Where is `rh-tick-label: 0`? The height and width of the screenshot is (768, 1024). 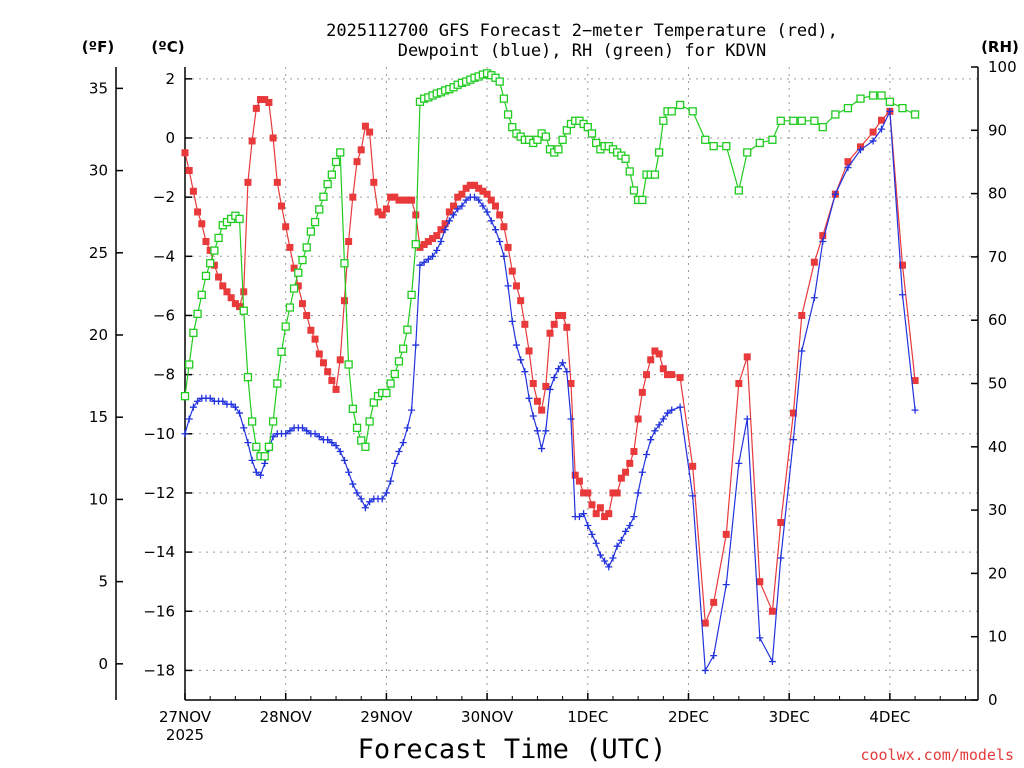
rh-tick-label: 0 is located at coordinates (993, 700).